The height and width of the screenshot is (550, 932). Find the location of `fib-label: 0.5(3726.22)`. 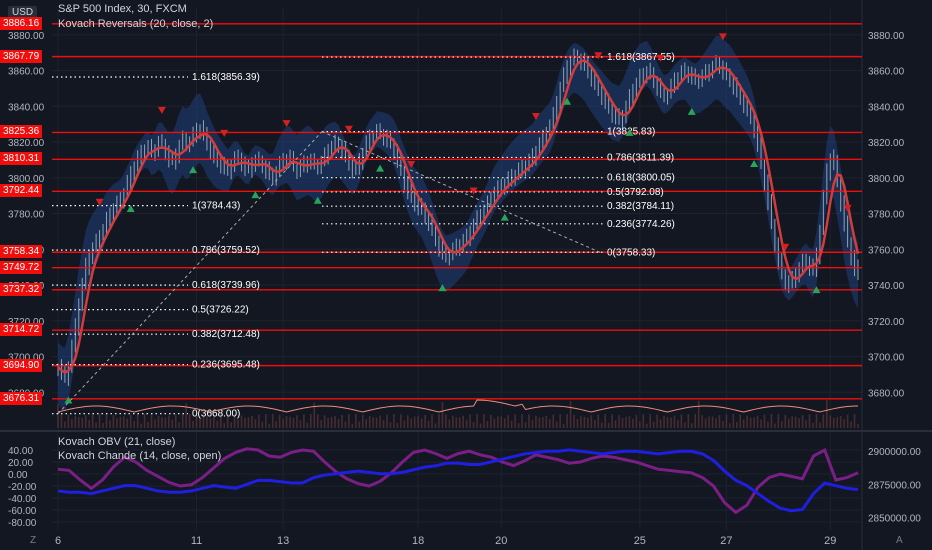

fib-label: 0.5(3726.22) is located at coordinates (220, 310).